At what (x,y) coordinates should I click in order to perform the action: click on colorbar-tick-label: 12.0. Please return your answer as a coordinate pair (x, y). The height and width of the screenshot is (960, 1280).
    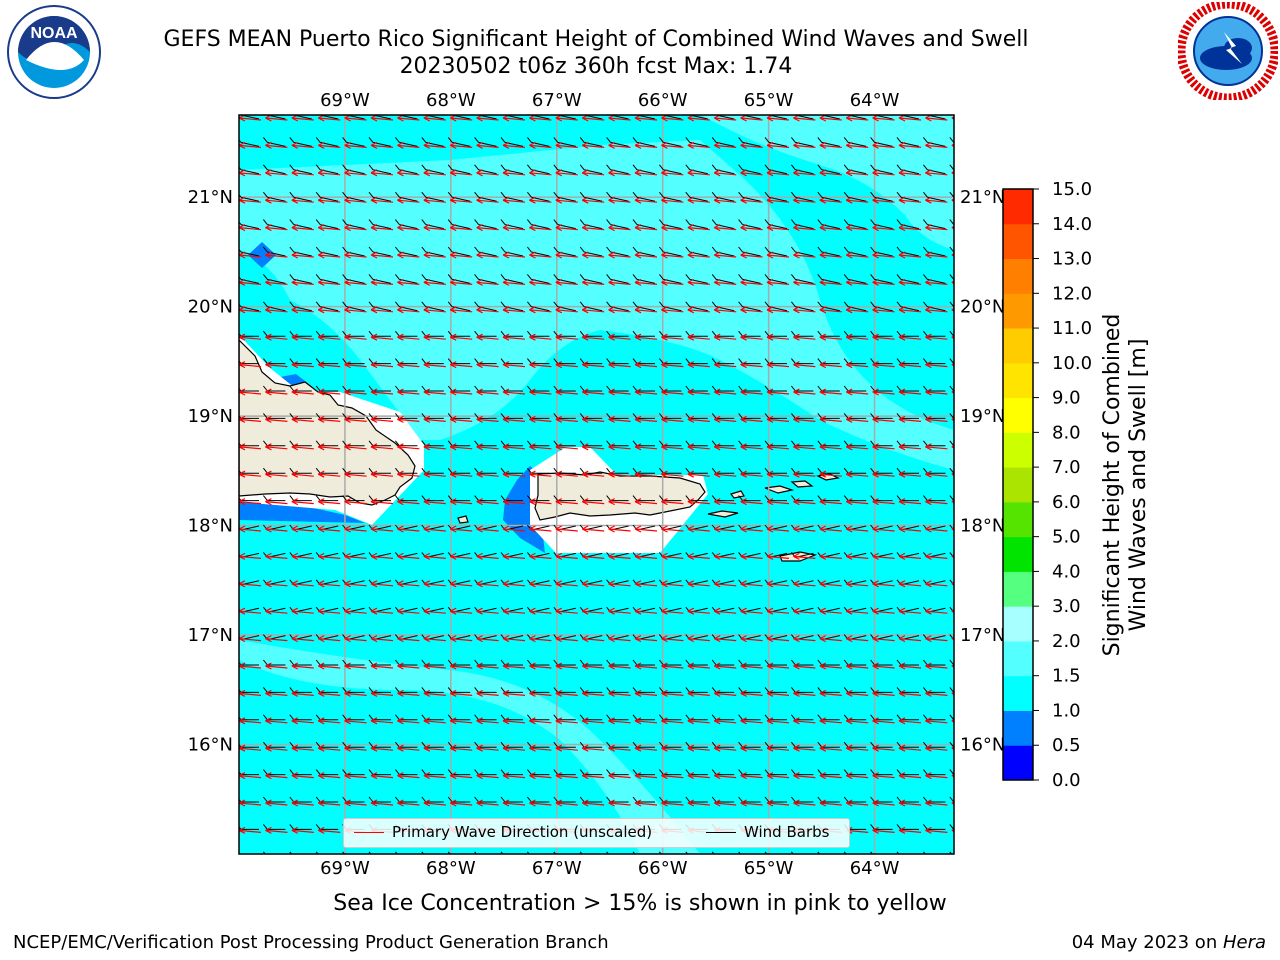
    Looking at the image, I should click on (1072, 293).